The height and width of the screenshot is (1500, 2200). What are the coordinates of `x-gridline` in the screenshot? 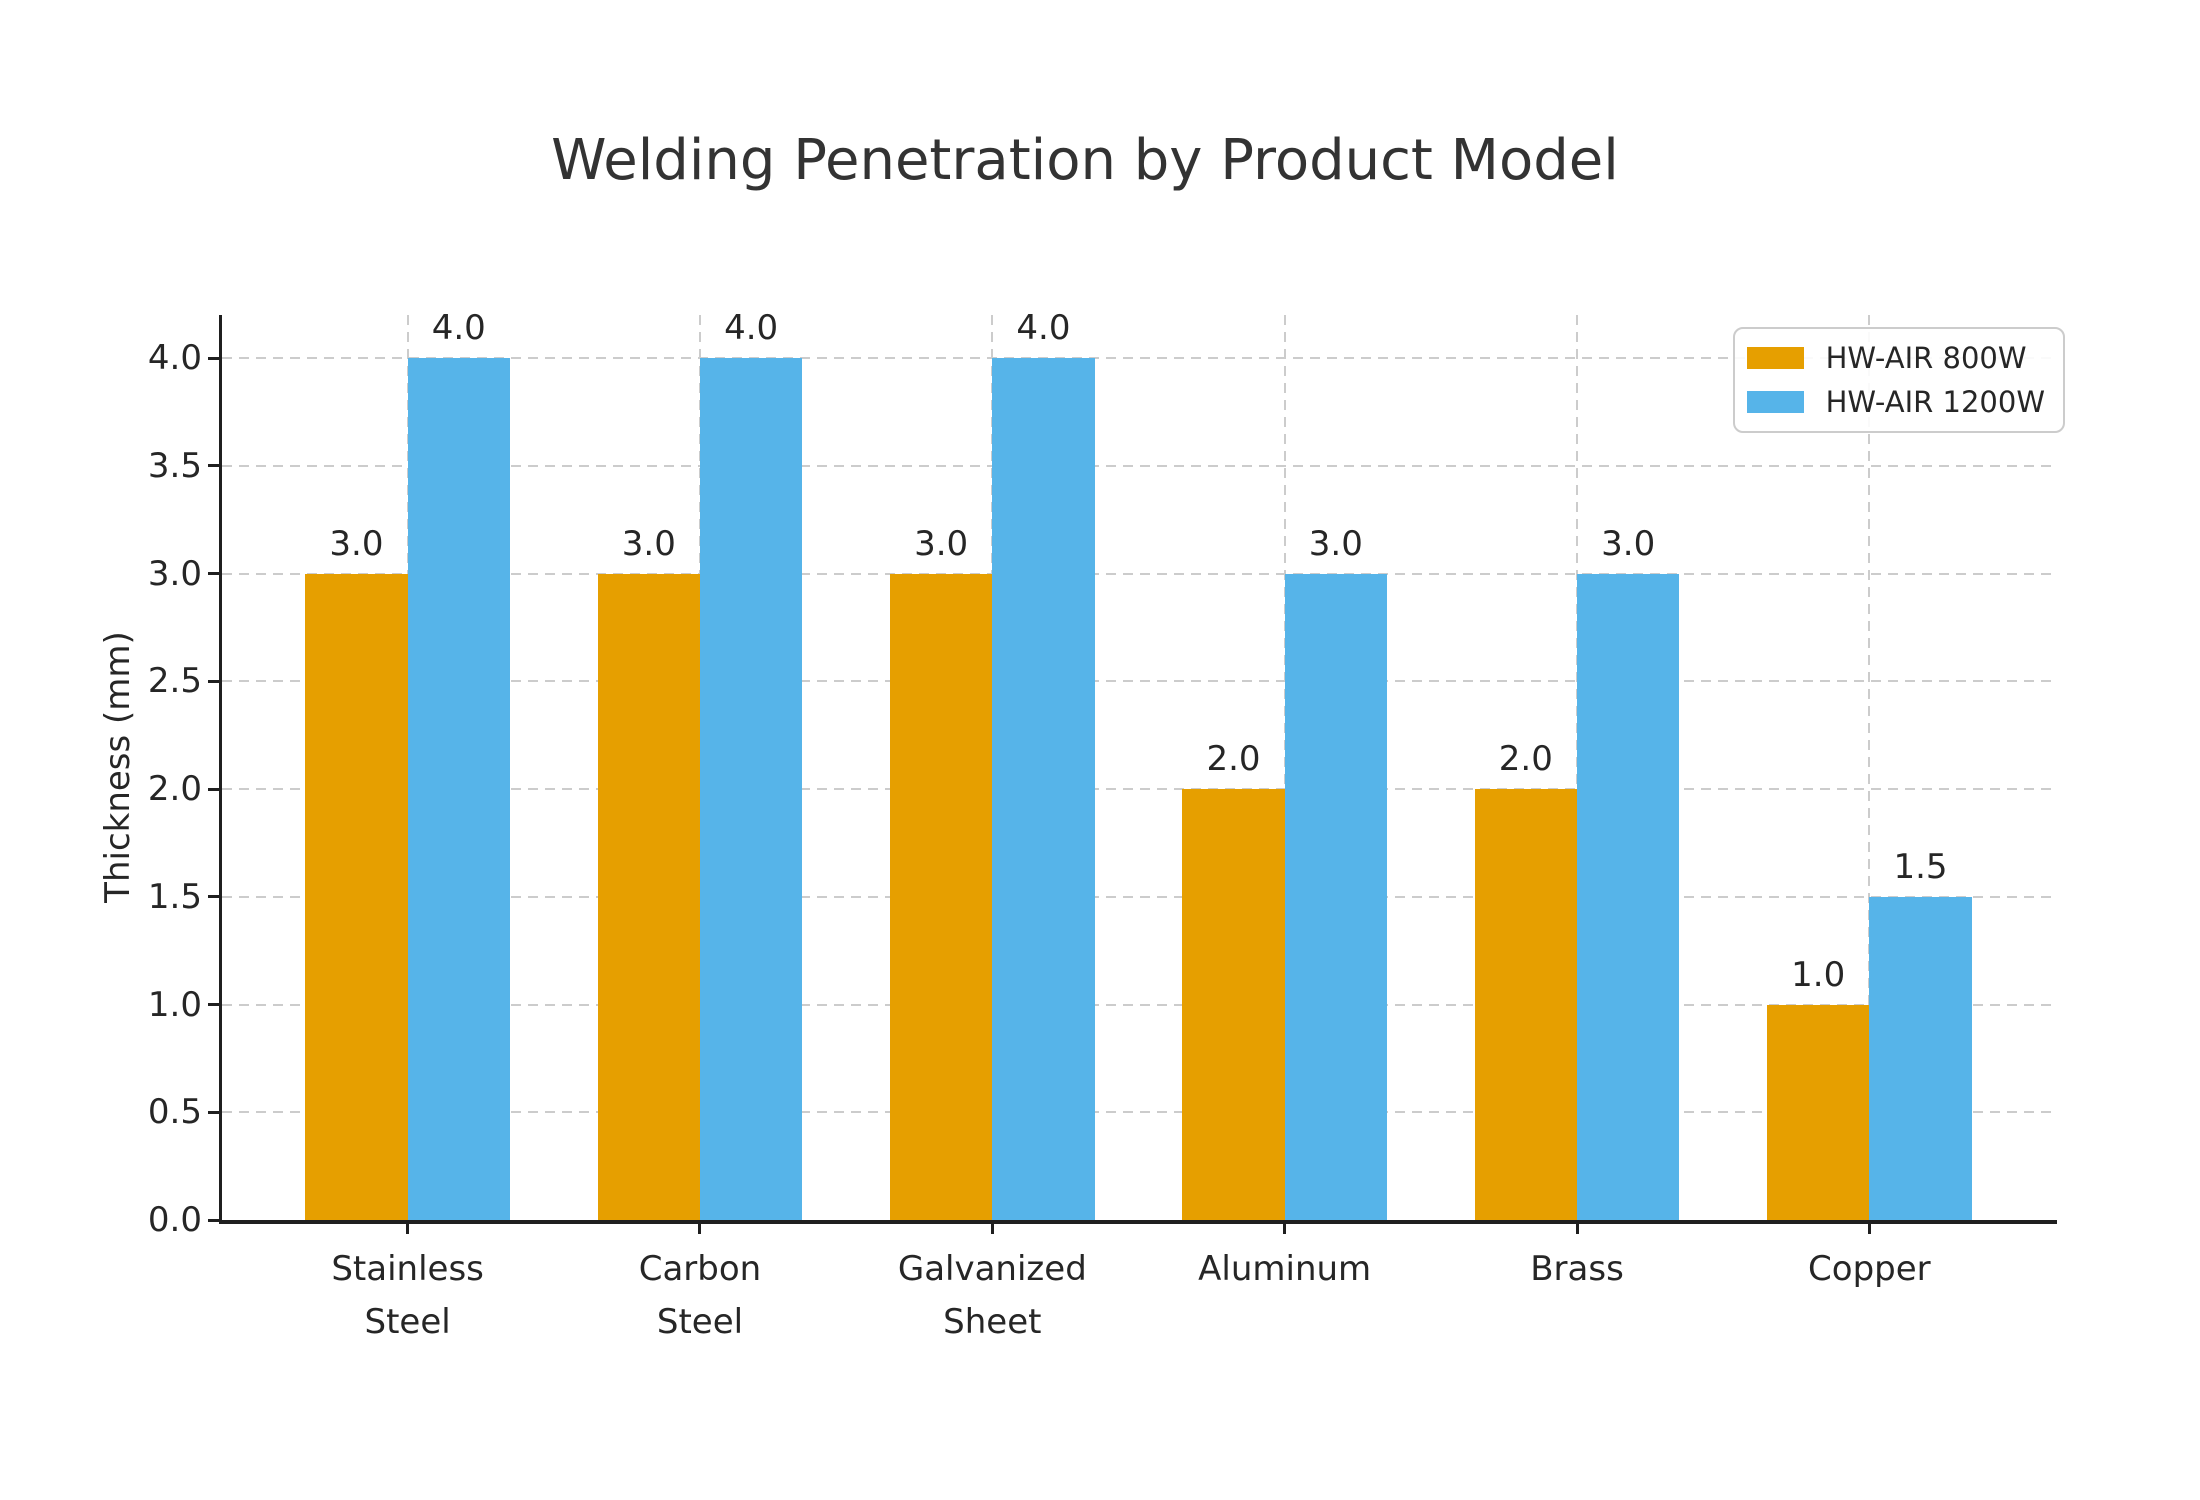 It's located at (1869, 767).